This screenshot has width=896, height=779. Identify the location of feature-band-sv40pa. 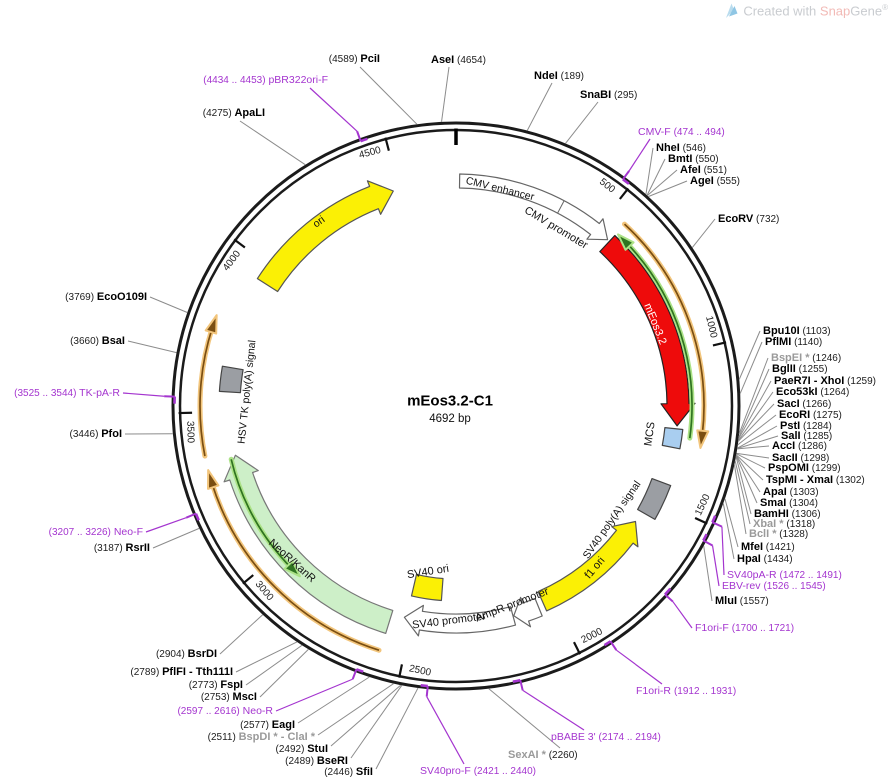
(654, 499).